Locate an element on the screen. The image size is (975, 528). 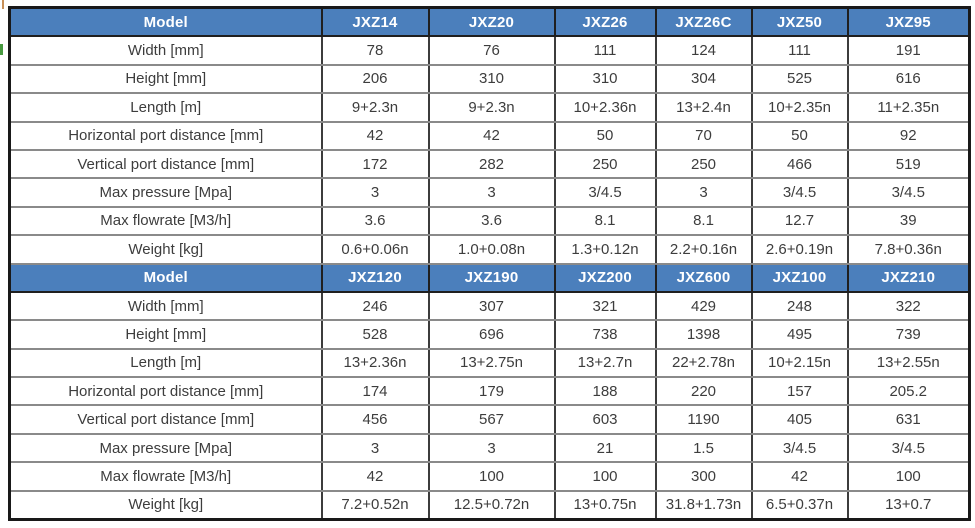
value-cell: 2.6+0.19n is located at coordinates (799, 249).